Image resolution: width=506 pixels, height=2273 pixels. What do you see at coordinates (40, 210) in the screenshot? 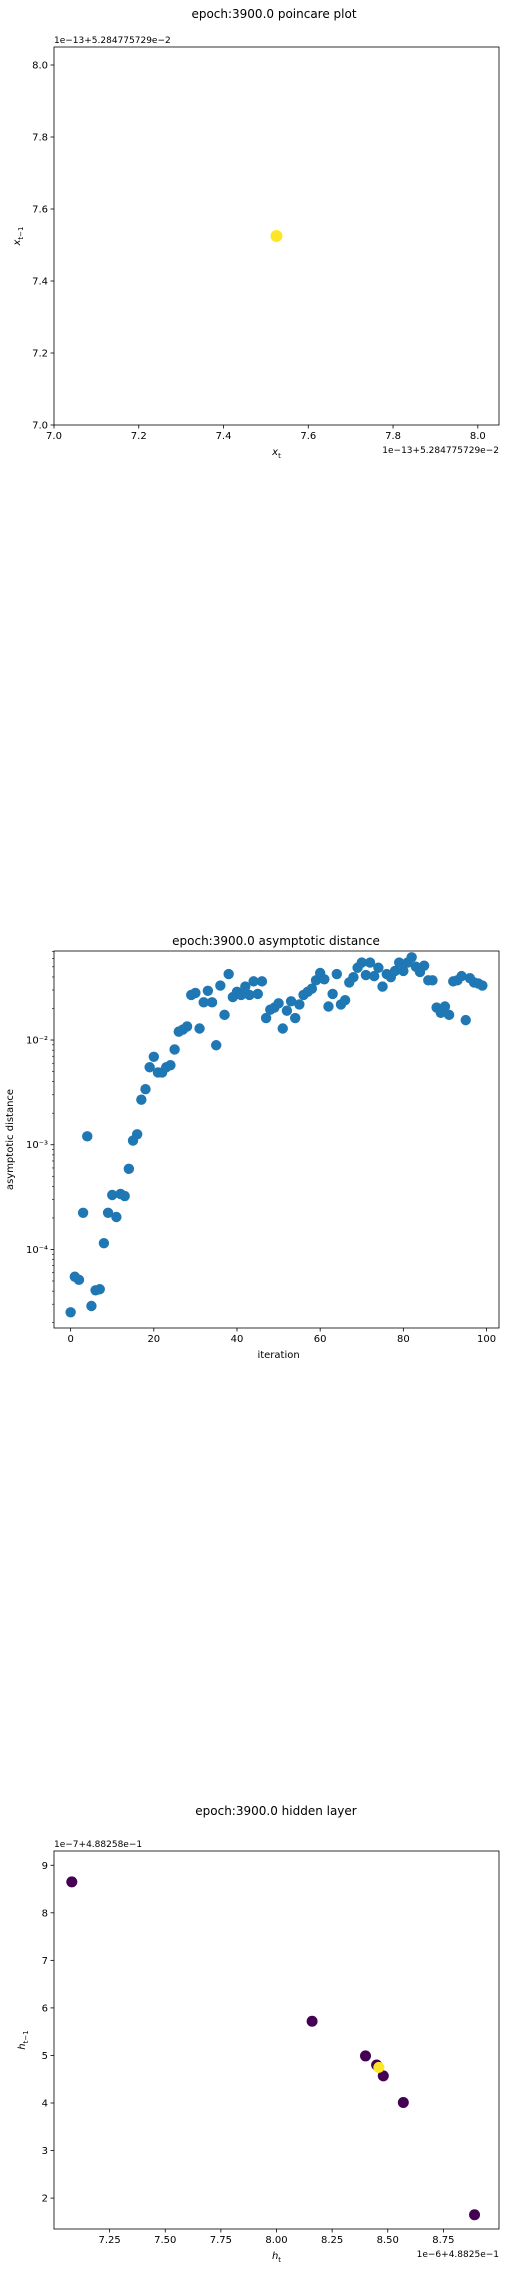
I see `chart1-ytick-label: 7.6` at bounding box center [40, 210].